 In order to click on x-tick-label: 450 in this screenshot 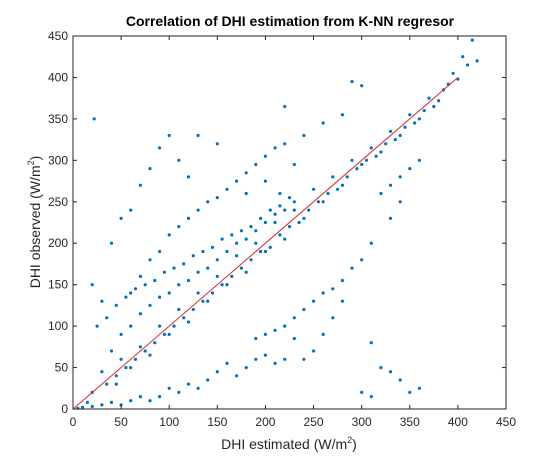, I will do `click(506, 422)`.